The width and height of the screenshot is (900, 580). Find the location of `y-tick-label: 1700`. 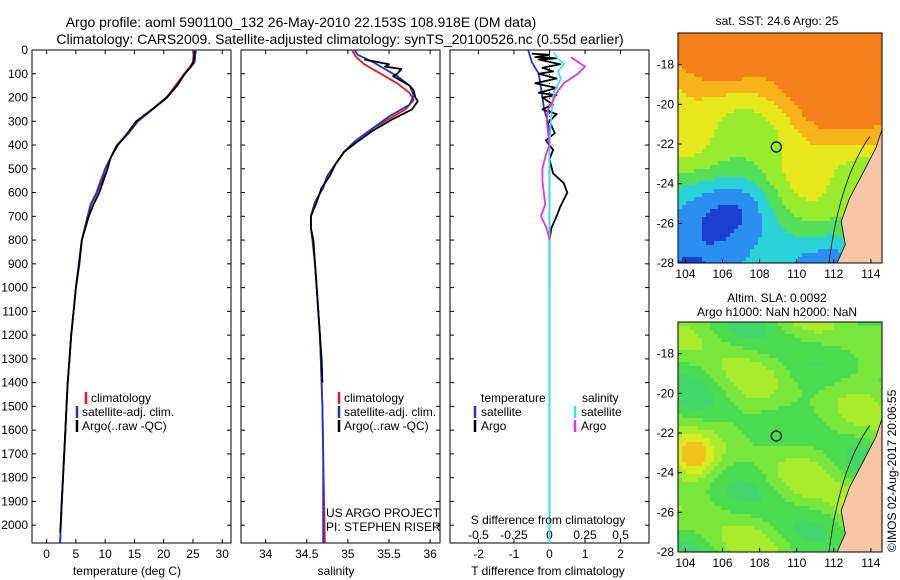

y-tick-label: 1700 is located at coordinates (14, 454).